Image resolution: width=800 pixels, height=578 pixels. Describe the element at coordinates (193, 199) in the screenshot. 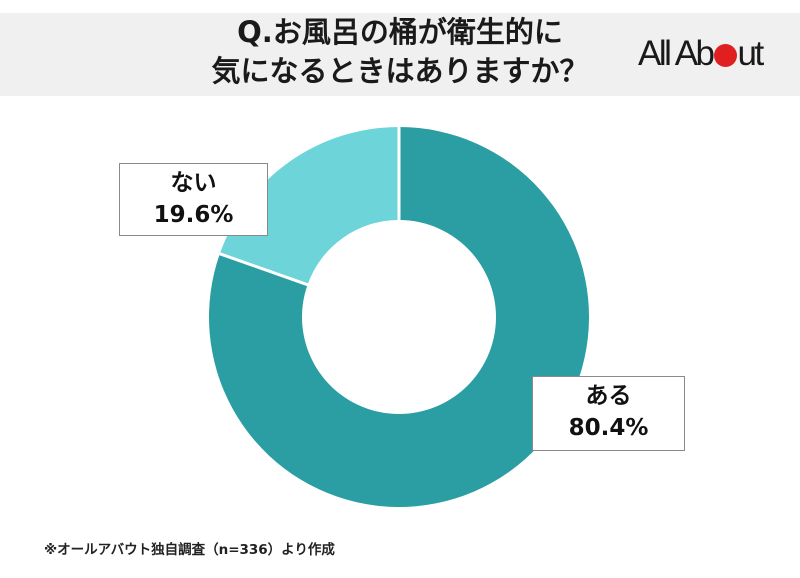

I see `label-no: ない 19.6%` at that location.